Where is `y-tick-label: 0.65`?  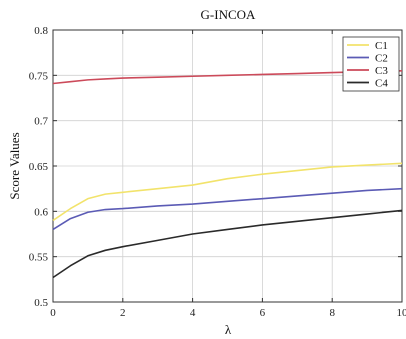
y-tick-label: 0.65 is located at coordinates (39, 167).